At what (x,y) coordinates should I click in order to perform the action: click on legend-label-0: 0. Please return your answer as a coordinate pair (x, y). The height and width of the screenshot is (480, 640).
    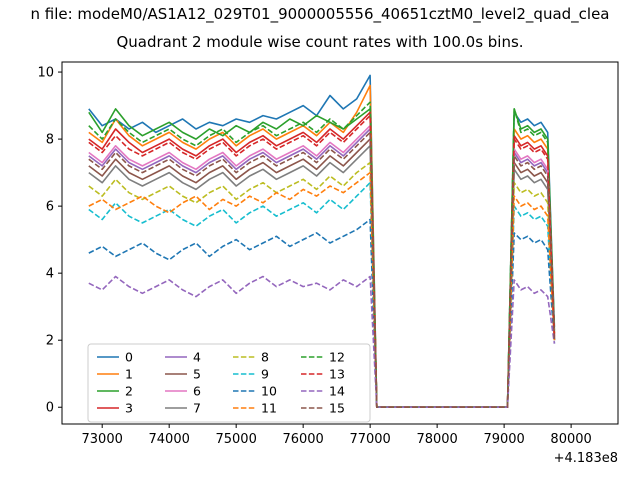
    Looking at the image, I should click on (129, 357).